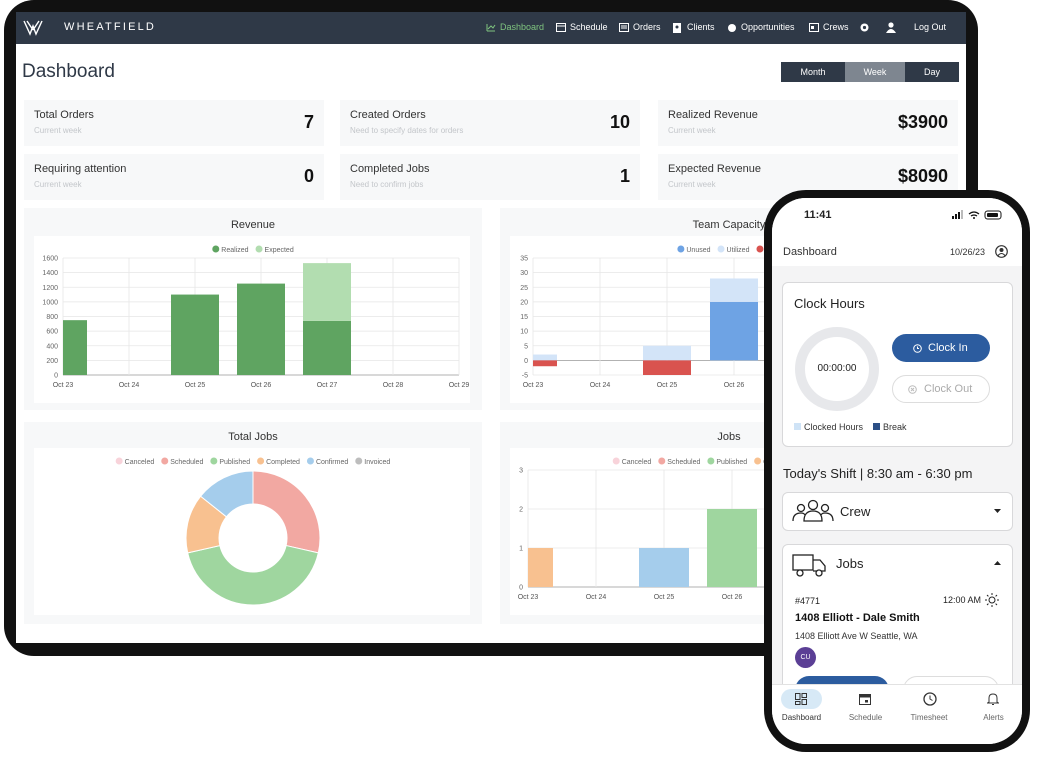 This screenshot has height=772, width=1040. I want to click on legend-label: Canceled, so click(637, 462).